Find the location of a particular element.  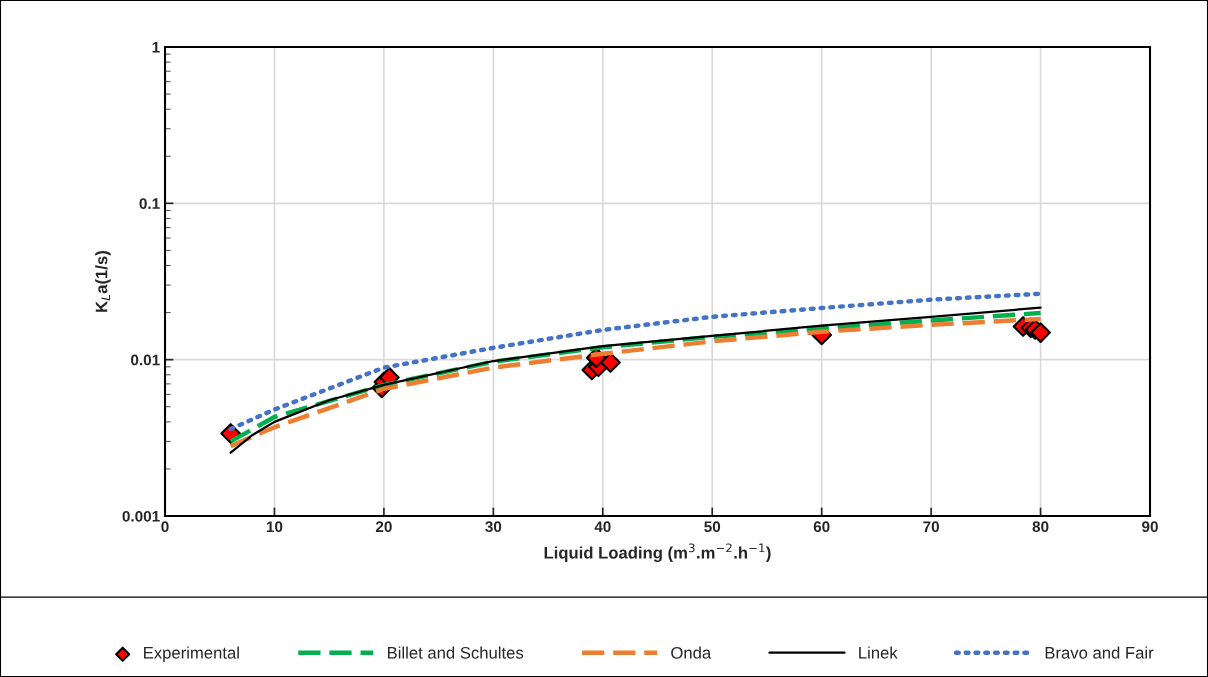

x-tick-label: 60 is located at coordinates (821, 527).